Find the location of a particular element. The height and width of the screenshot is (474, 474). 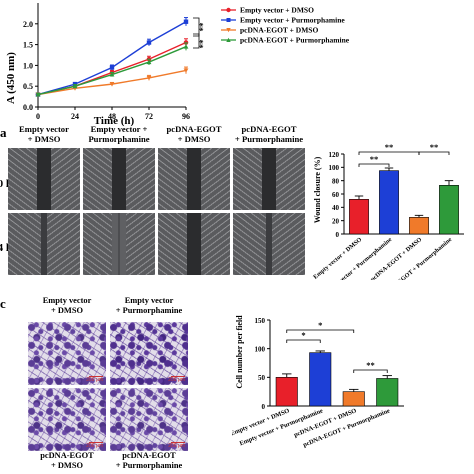

y-tick-label: 20 is located at coordinates (336, 221).